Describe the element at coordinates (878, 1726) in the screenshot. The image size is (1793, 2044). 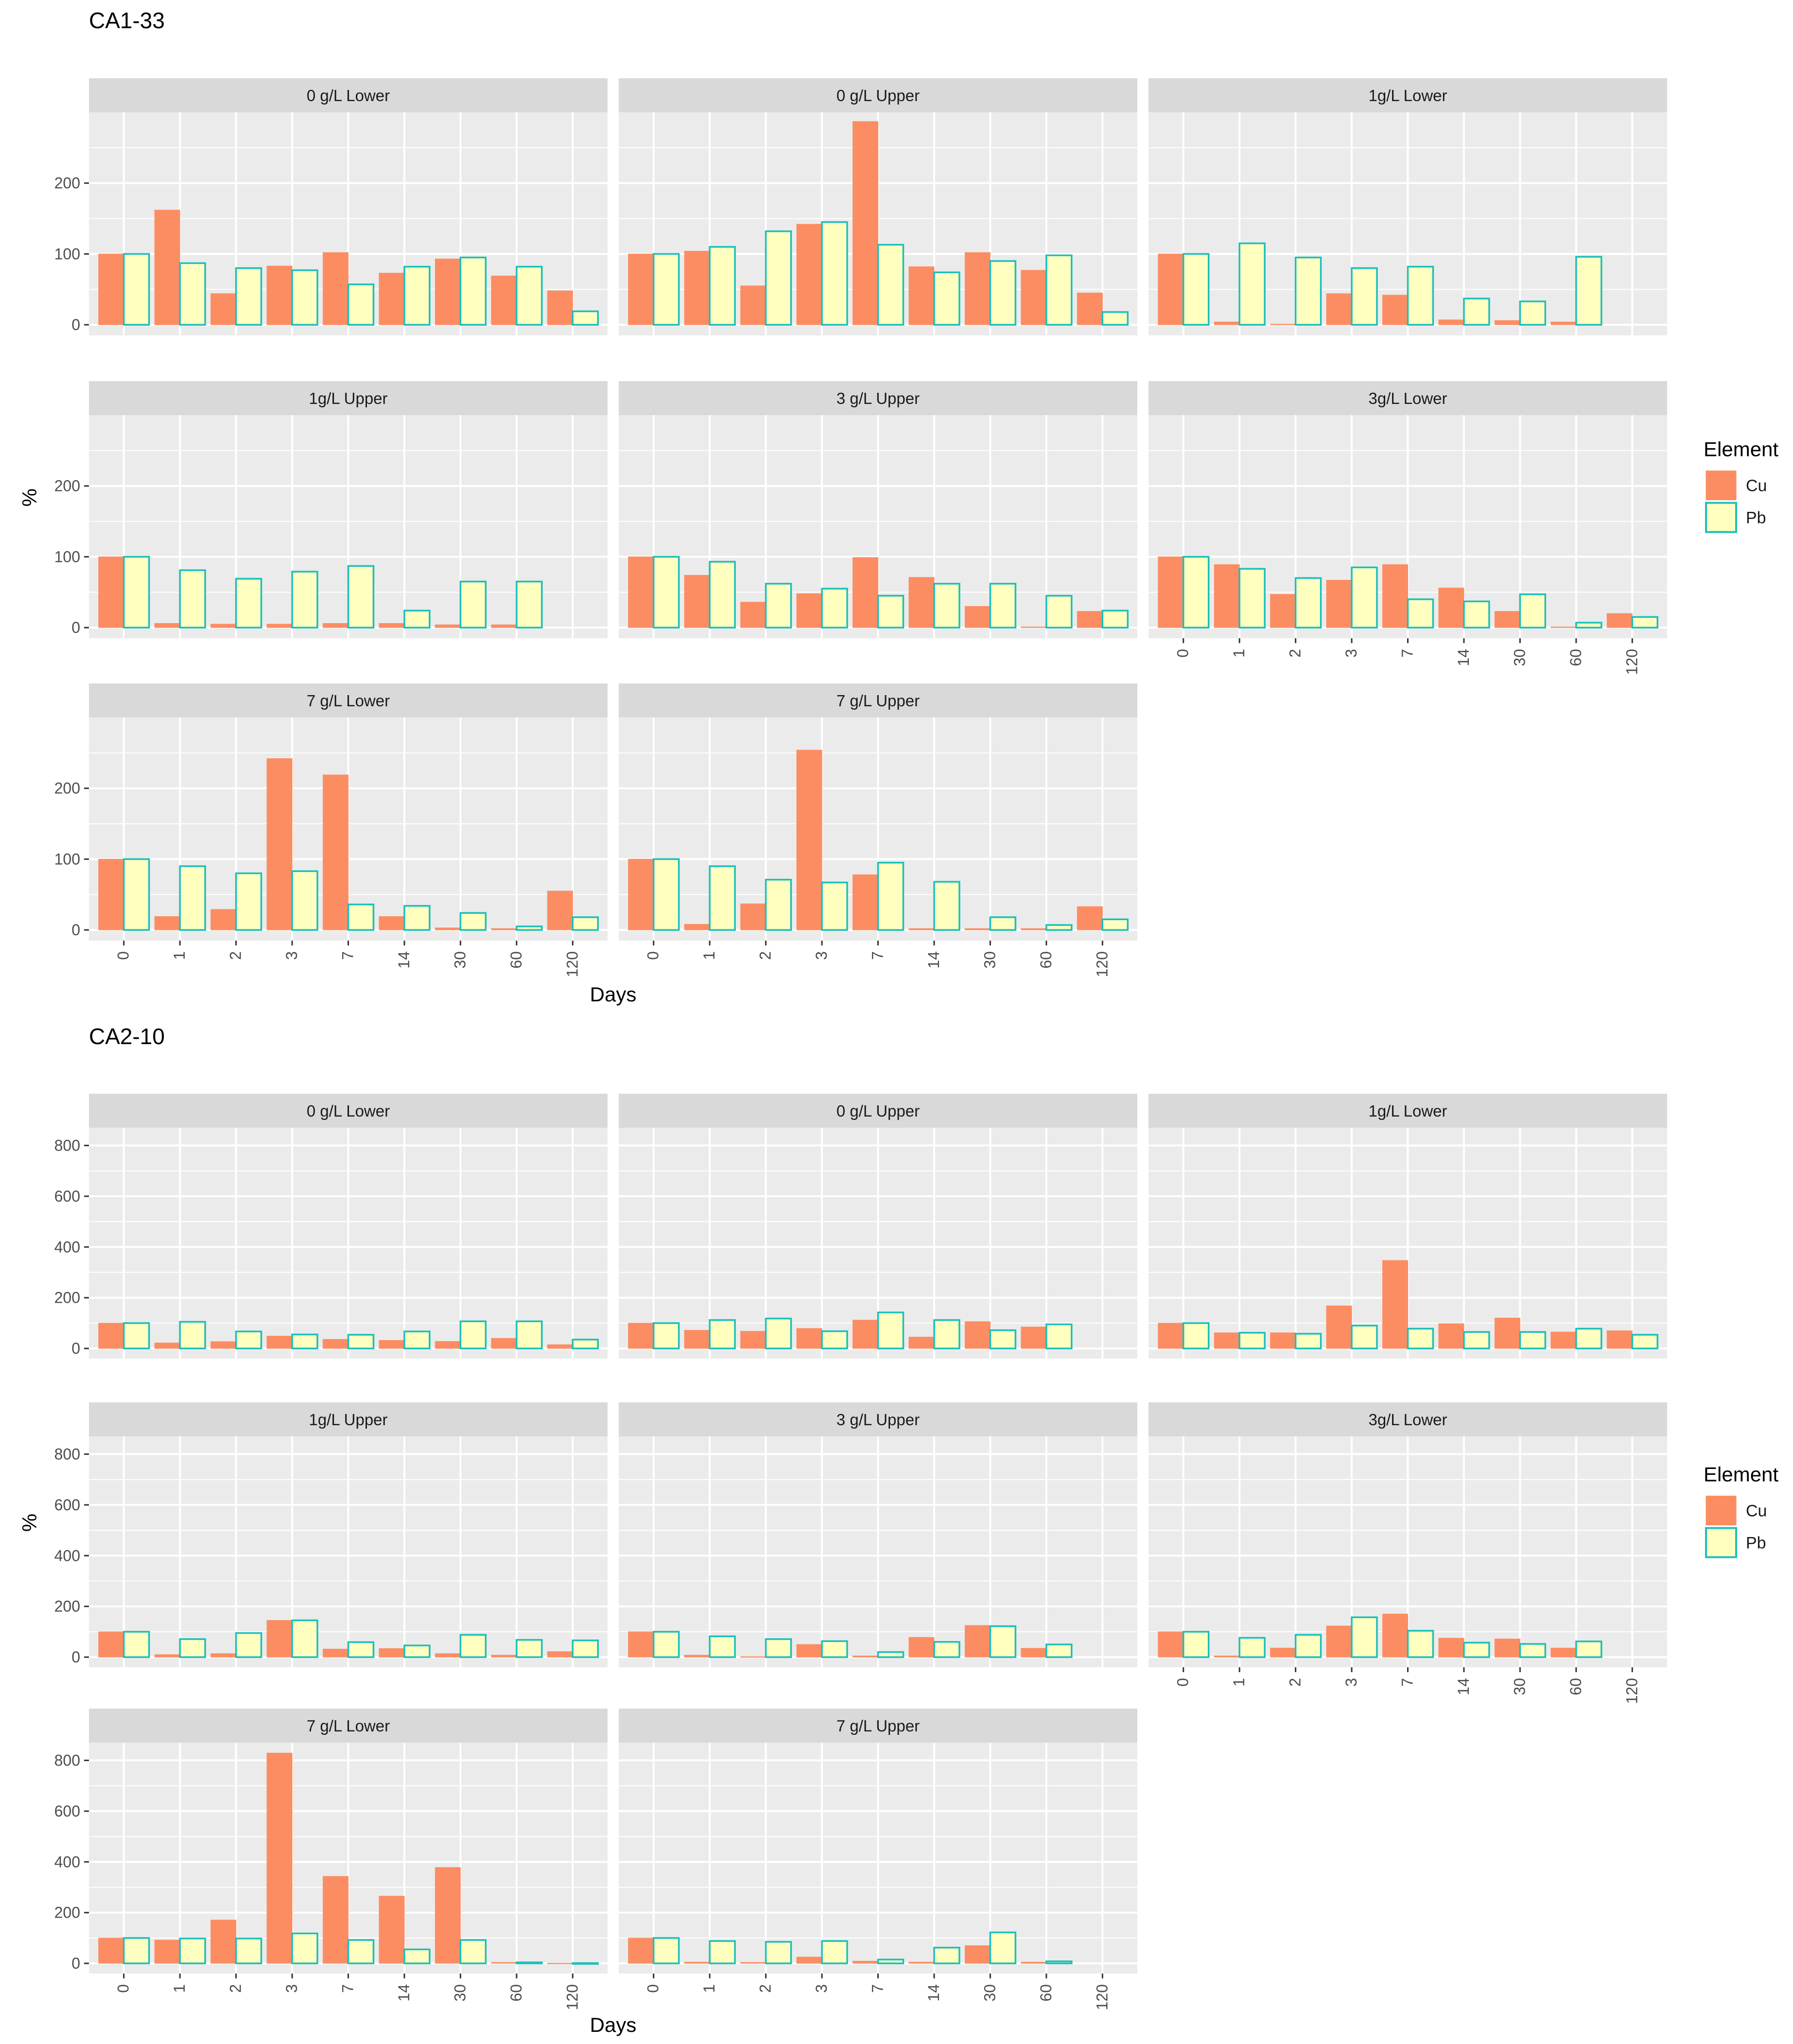
I see `panel-label: 7 g/L Upper` at that location.